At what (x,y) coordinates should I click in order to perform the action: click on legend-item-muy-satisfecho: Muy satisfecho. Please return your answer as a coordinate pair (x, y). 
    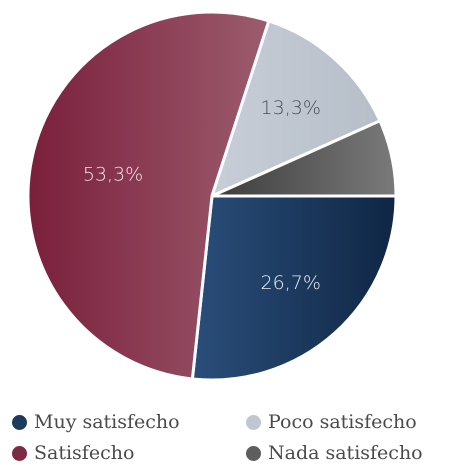
    Looking at the image, I should click on (96, 422).